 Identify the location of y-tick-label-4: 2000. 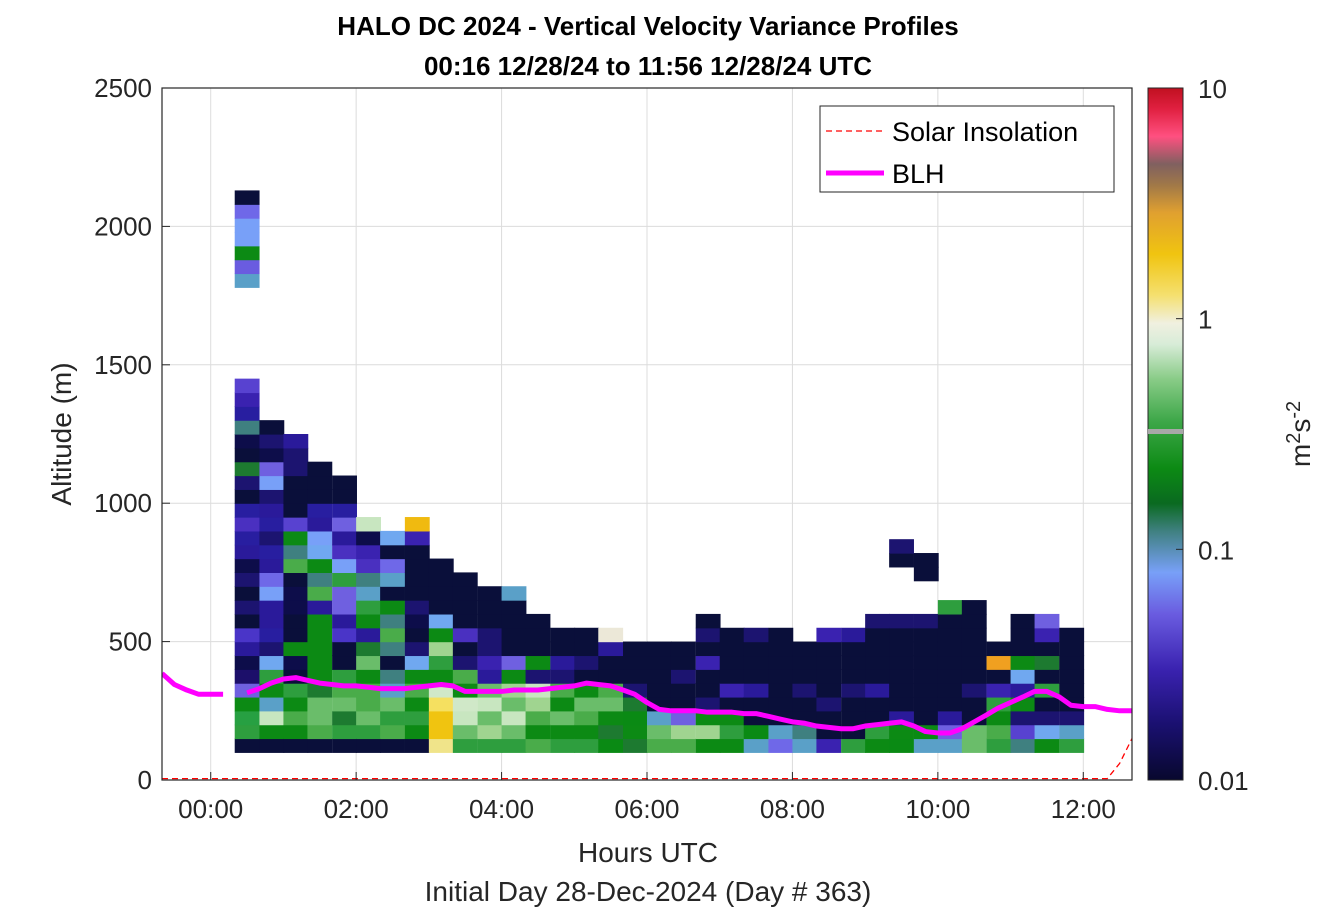
(123, 226).